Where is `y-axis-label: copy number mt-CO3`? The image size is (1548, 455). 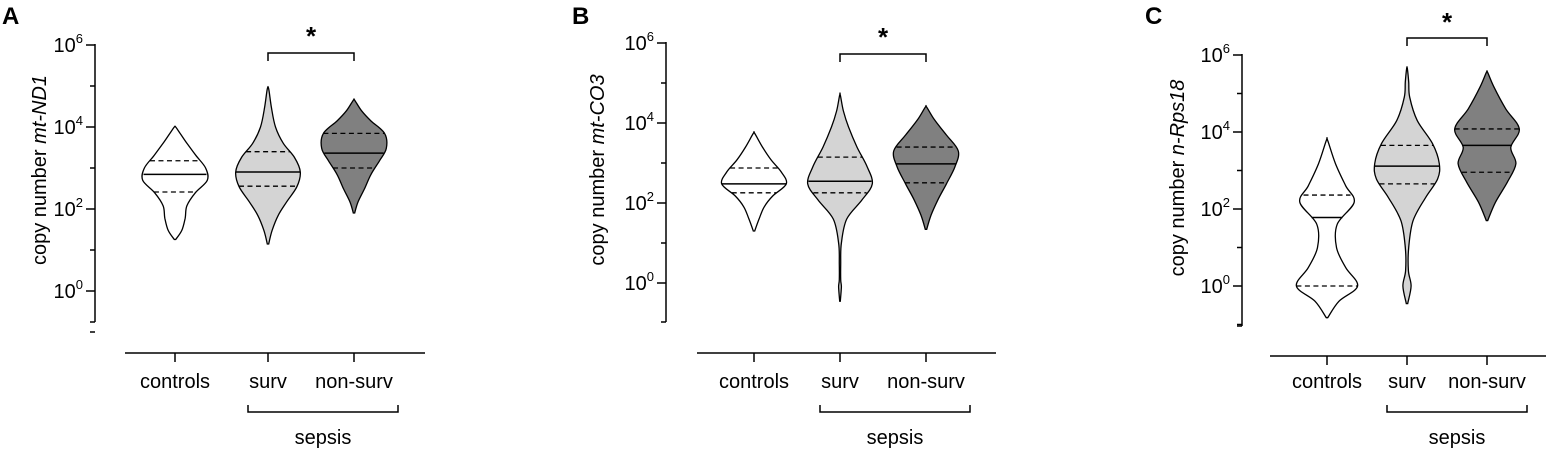
y-axis-label: copy number mt-CO3 is located at coordinates (598, 169).